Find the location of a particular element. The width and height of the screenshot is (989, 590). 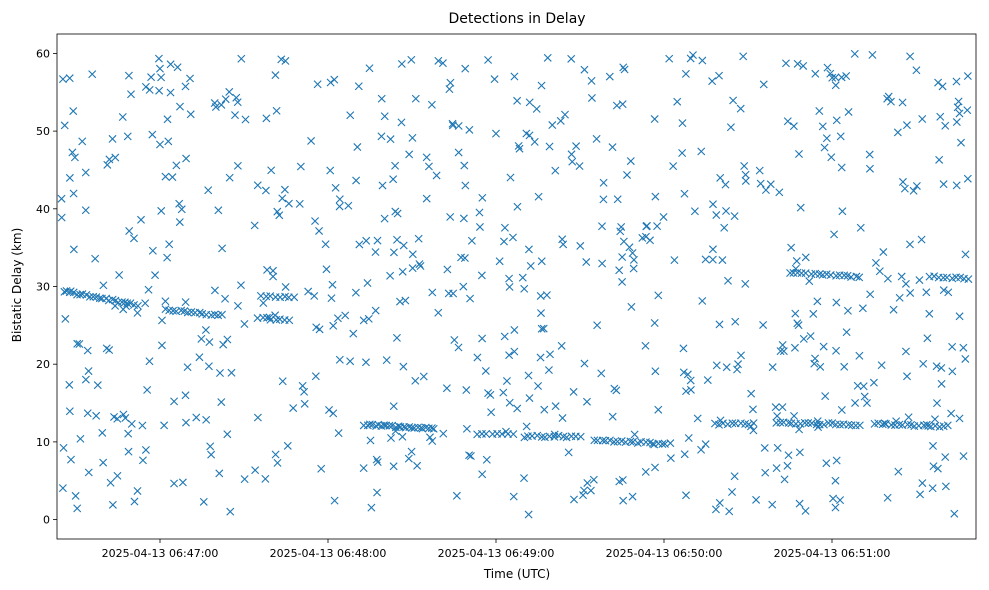

y-tick-label: 60 is located at coordinates (43, 53).